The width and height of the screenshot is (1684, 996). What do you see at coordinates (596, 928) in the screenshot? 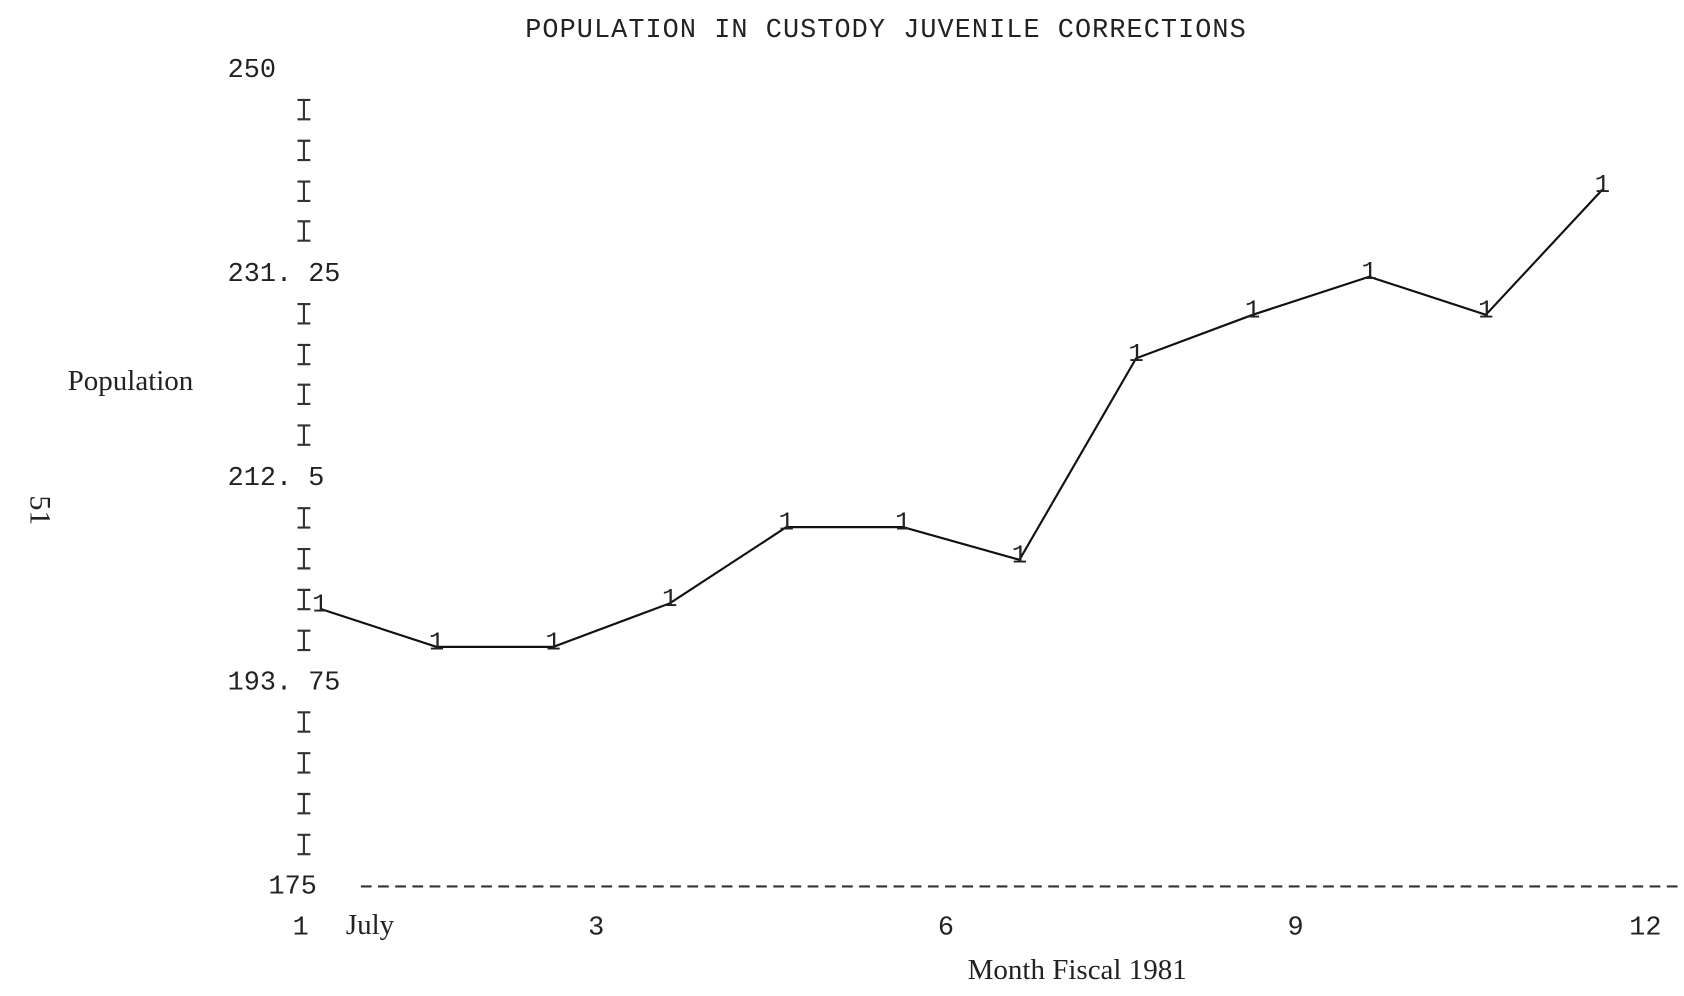
I see `x-tick-label: 3` at bounding box center [596, 928].